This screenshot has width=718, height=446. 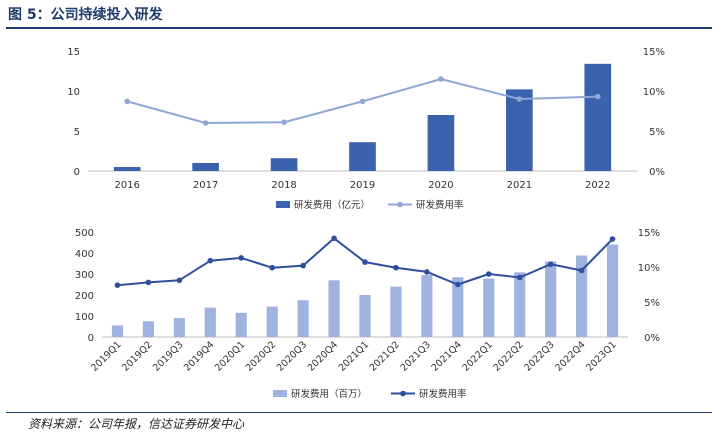 I want to click on bottom-rule, so click(x=359, y=412).